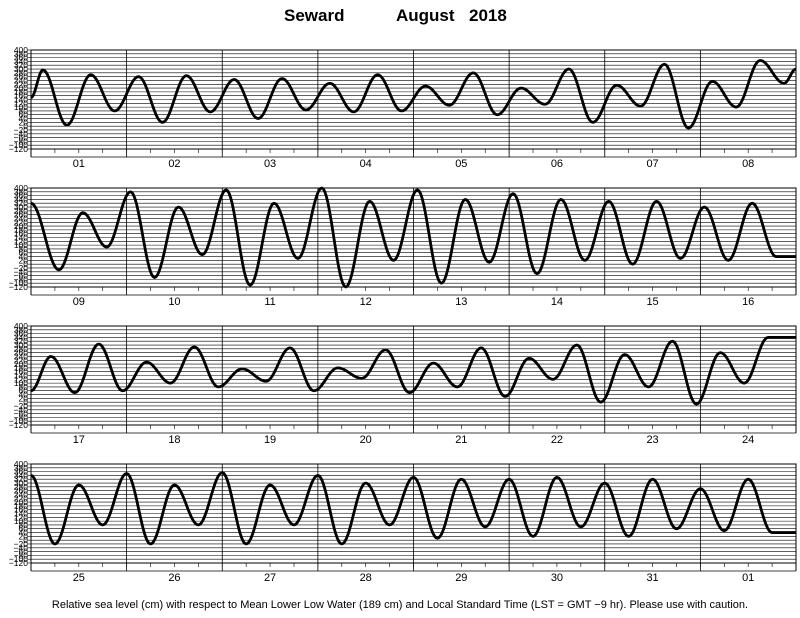  Describe the element at coordinates (366, 578) in the screenshot. I see `day-label: 28` at that location.